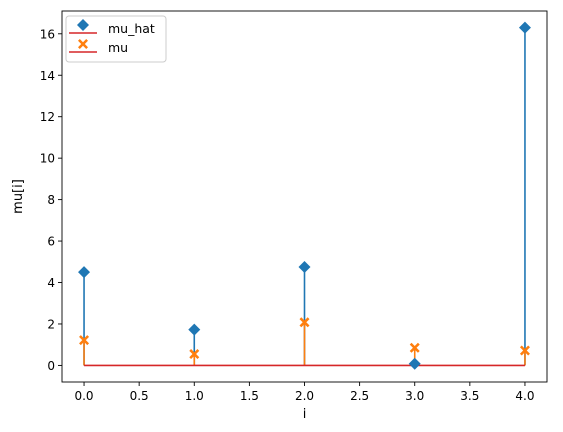 Image resolution: width=563 pixels, height=432 pixels. Describe the element at coordinates (83, 396) in the screenshot. I see `x-tick-label: 0.0` at that location.